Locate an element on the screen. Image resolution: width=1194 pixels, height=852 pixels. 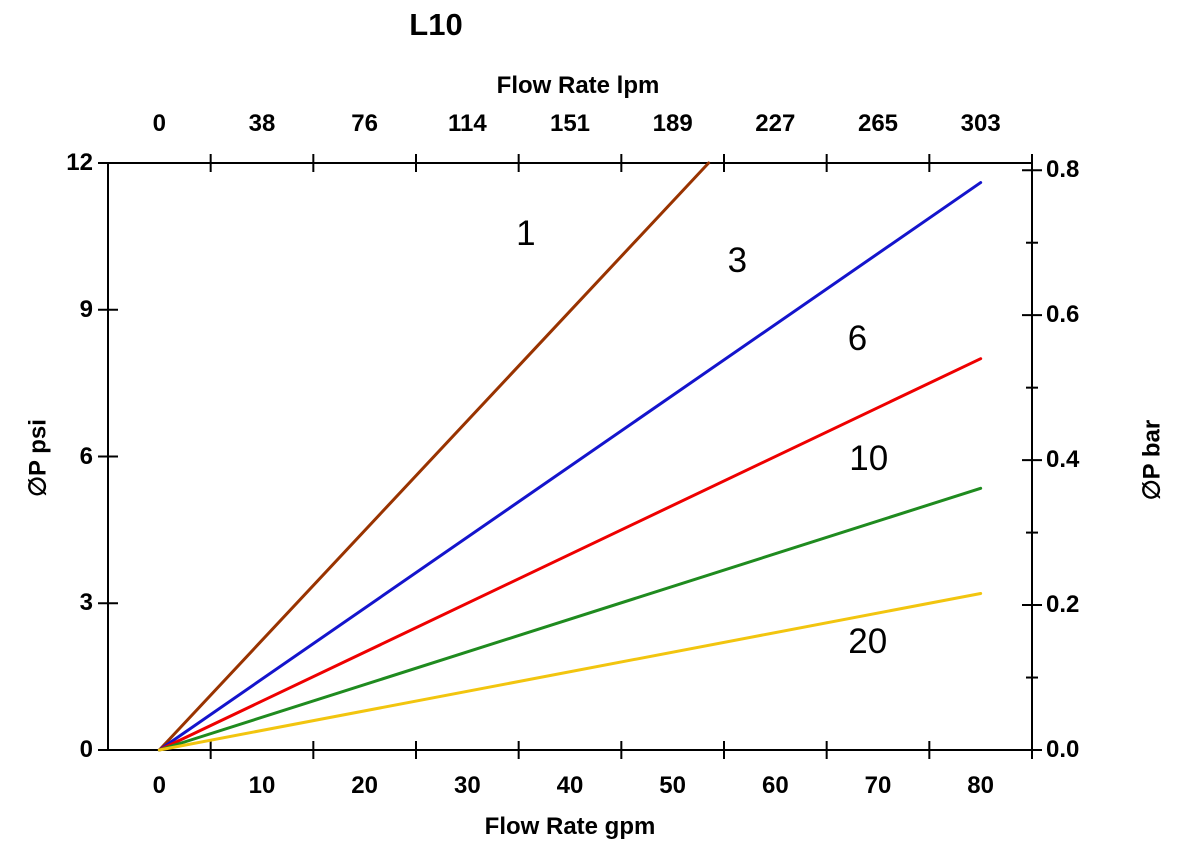
bottom-tick-label: 80 is located at coordinates (981, 785).